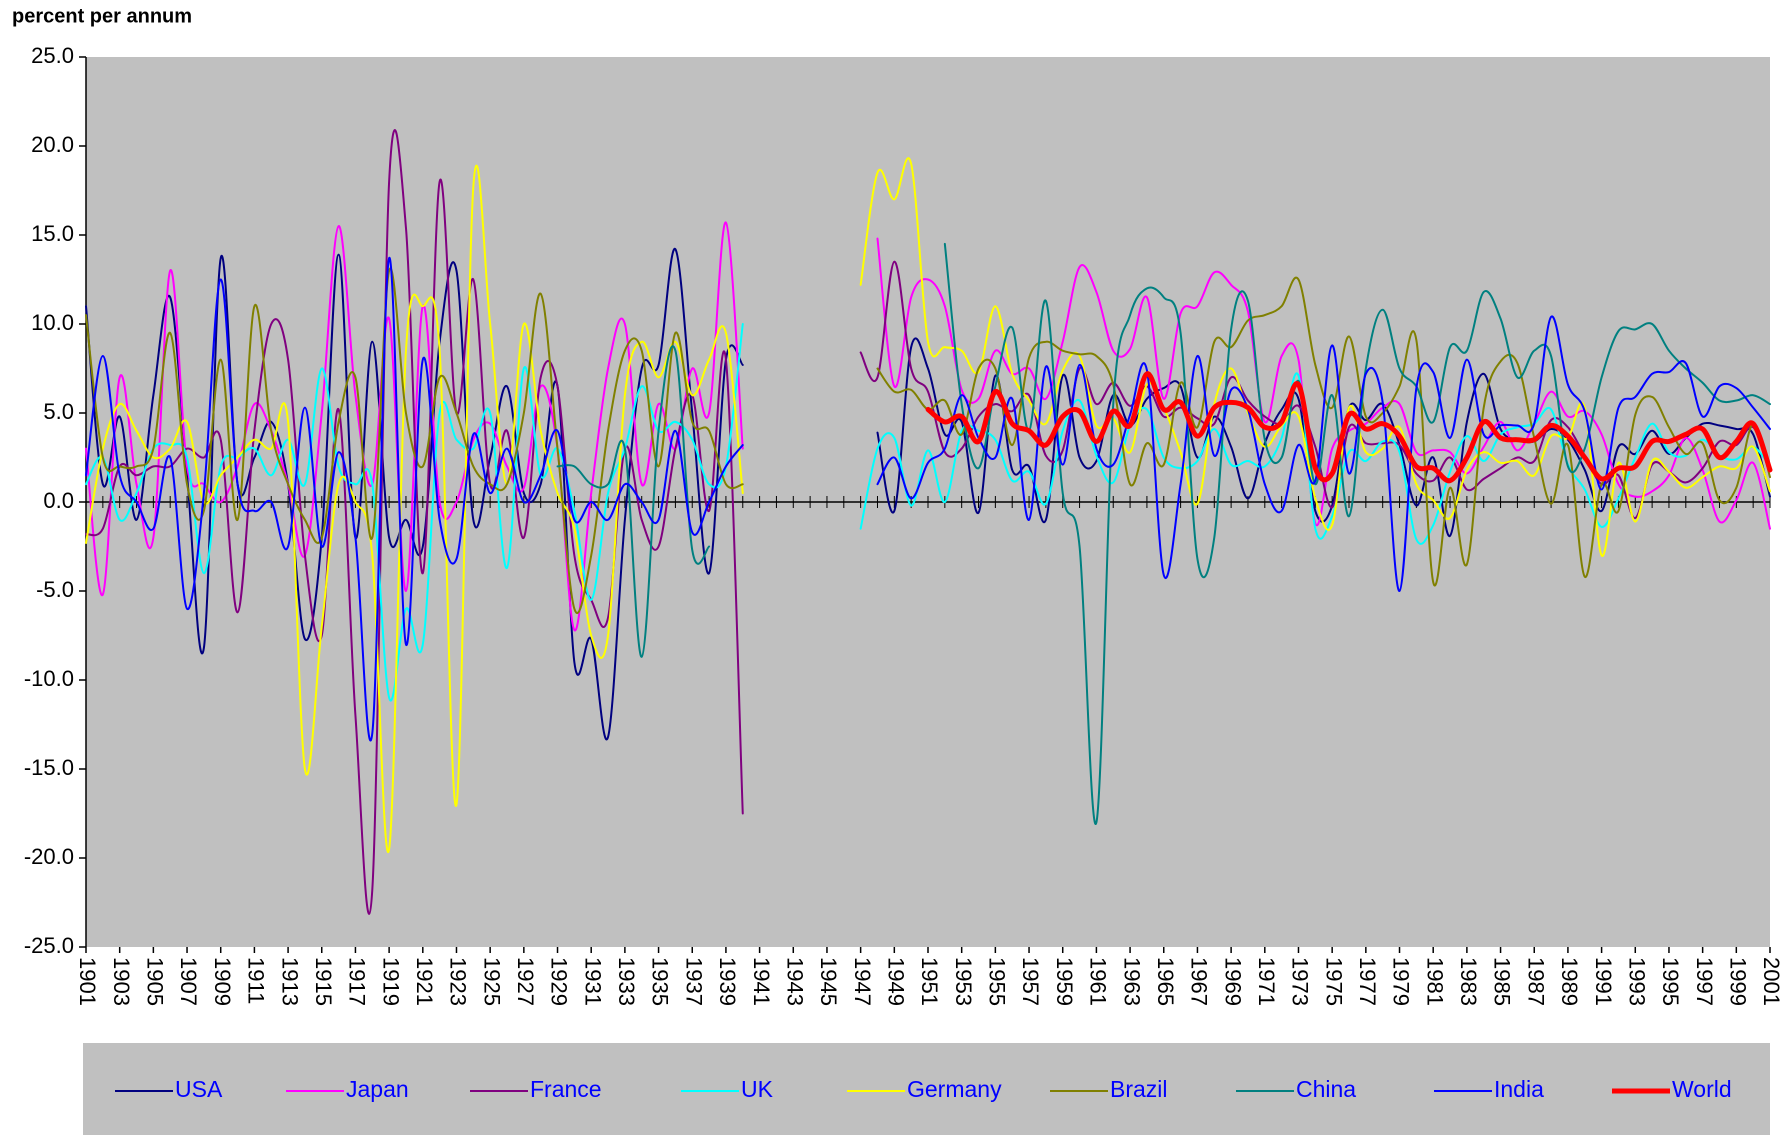 The height and width of the screenshot is (1138, 1788). I want to click on legend-box, so click(926, 1089).